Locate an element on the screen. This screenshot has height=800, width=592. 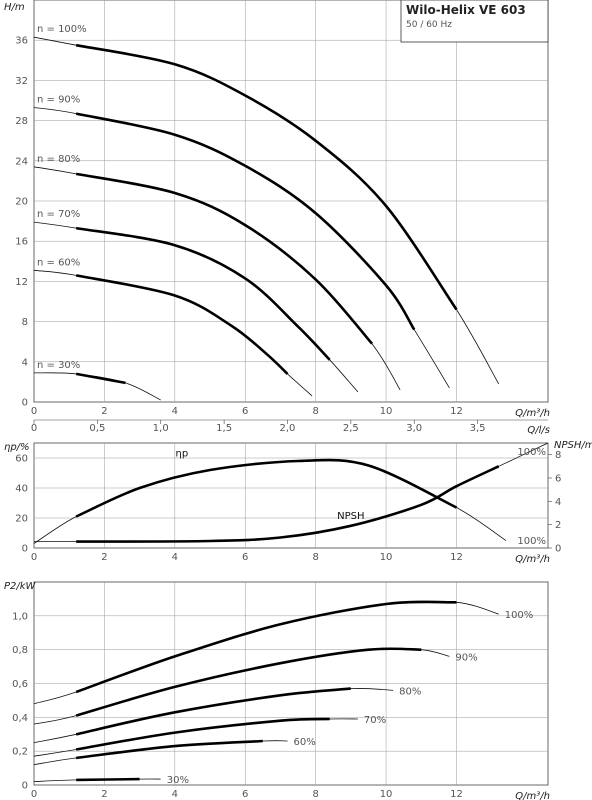
series-label: n = 90% is located at coordinates (58, 100).